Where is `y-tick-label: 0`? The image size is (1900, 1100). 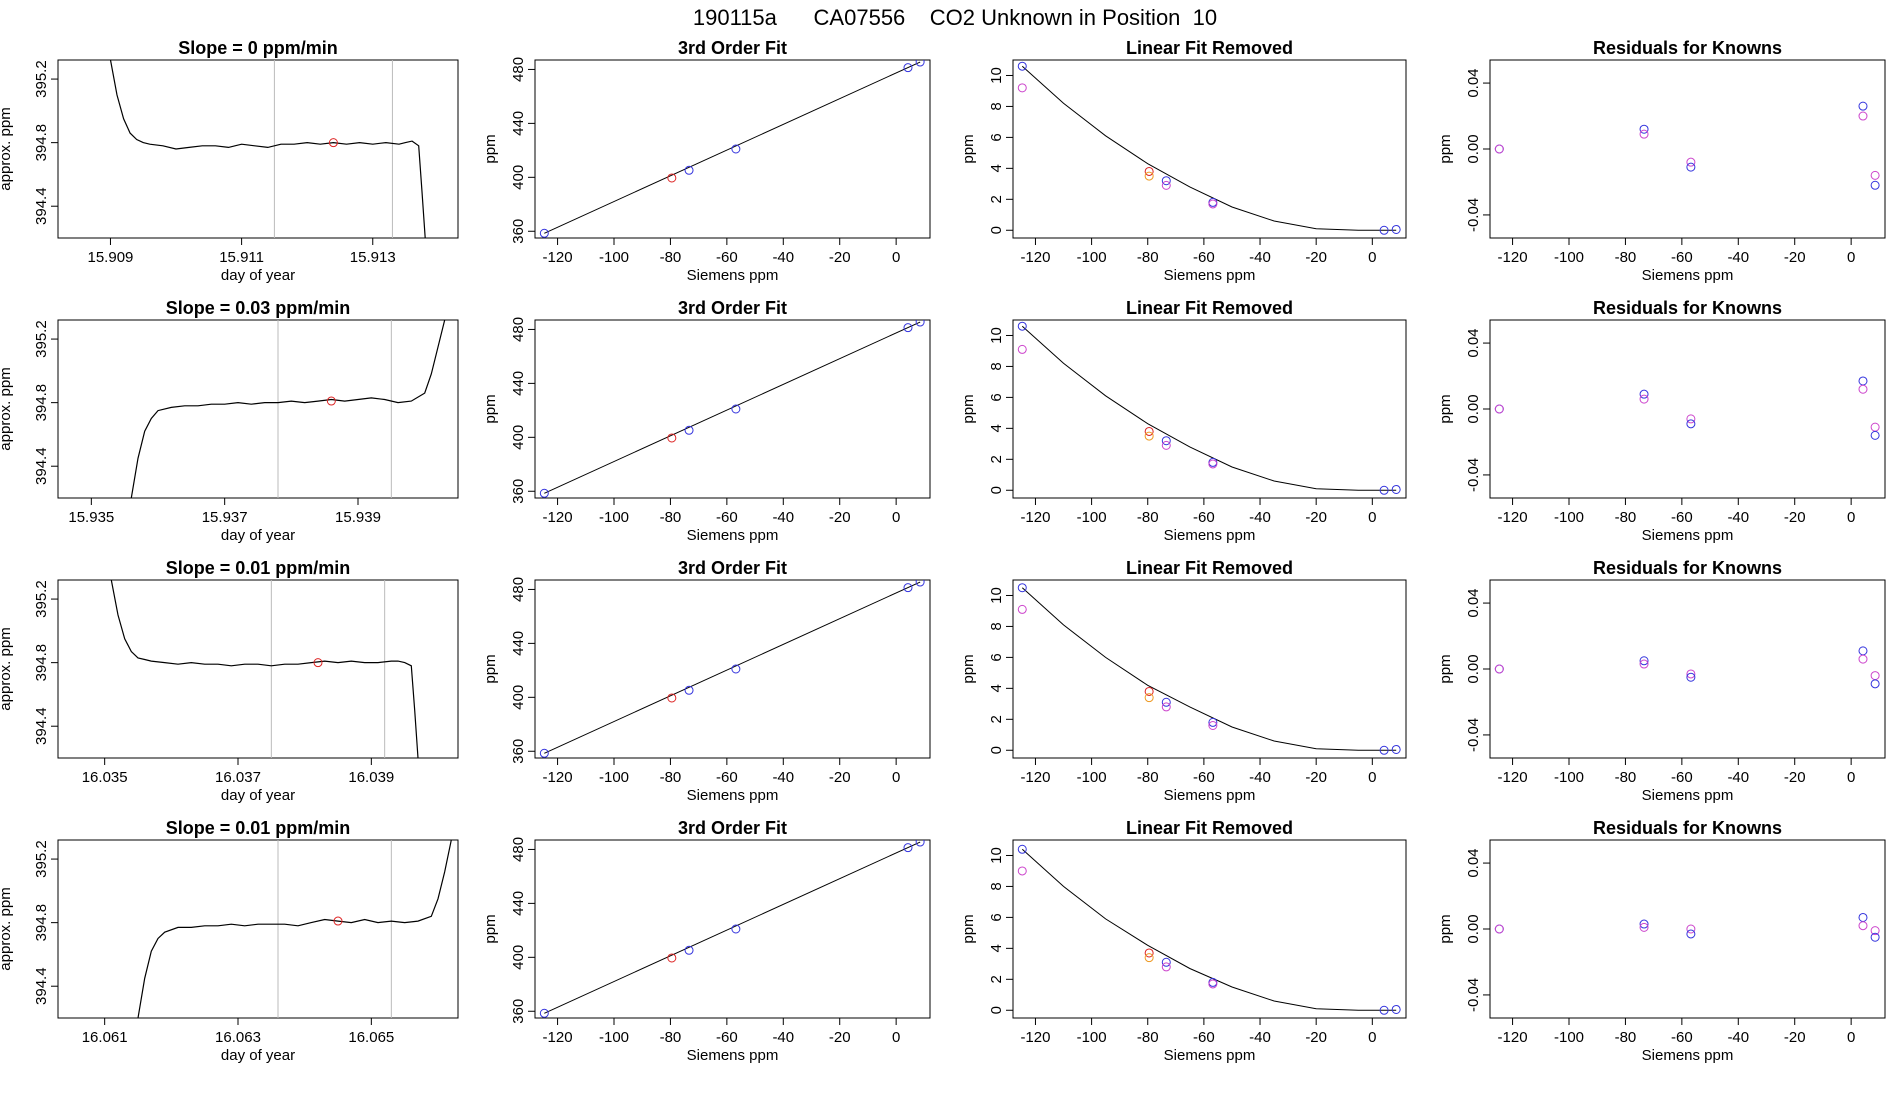 y-tick-label: 0 is located at coordinates (996, 230).